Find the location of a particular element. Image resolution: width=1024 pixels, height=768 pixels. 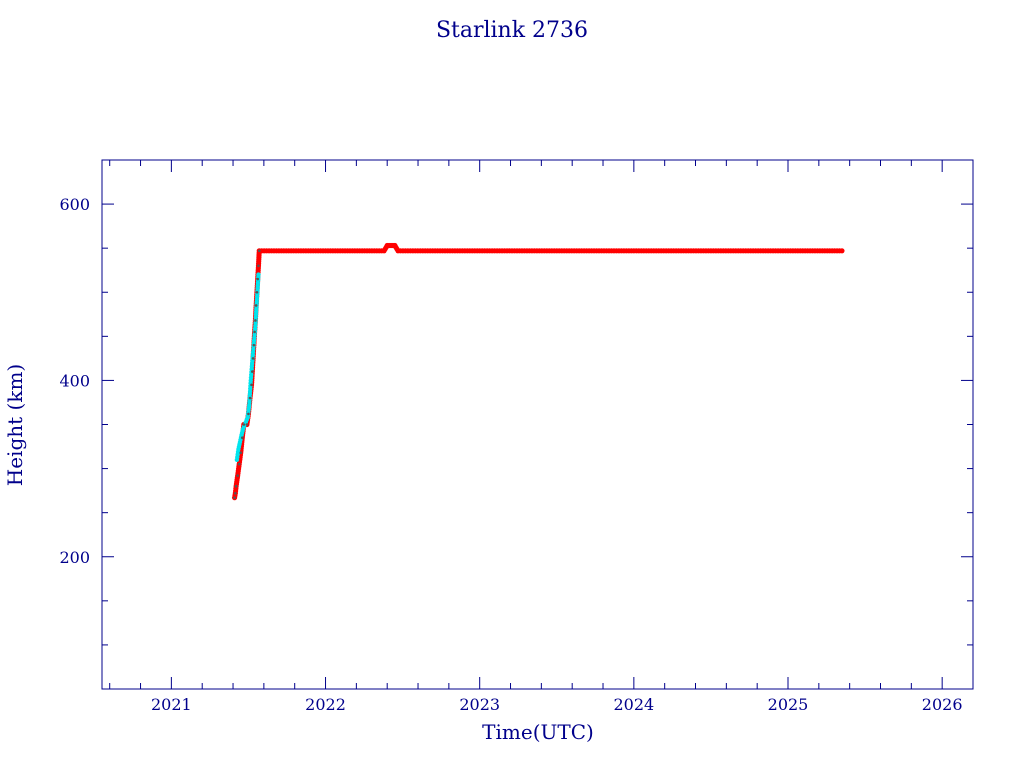

x-axis-label: Time(UTC) is located at coordinates (538, 732).